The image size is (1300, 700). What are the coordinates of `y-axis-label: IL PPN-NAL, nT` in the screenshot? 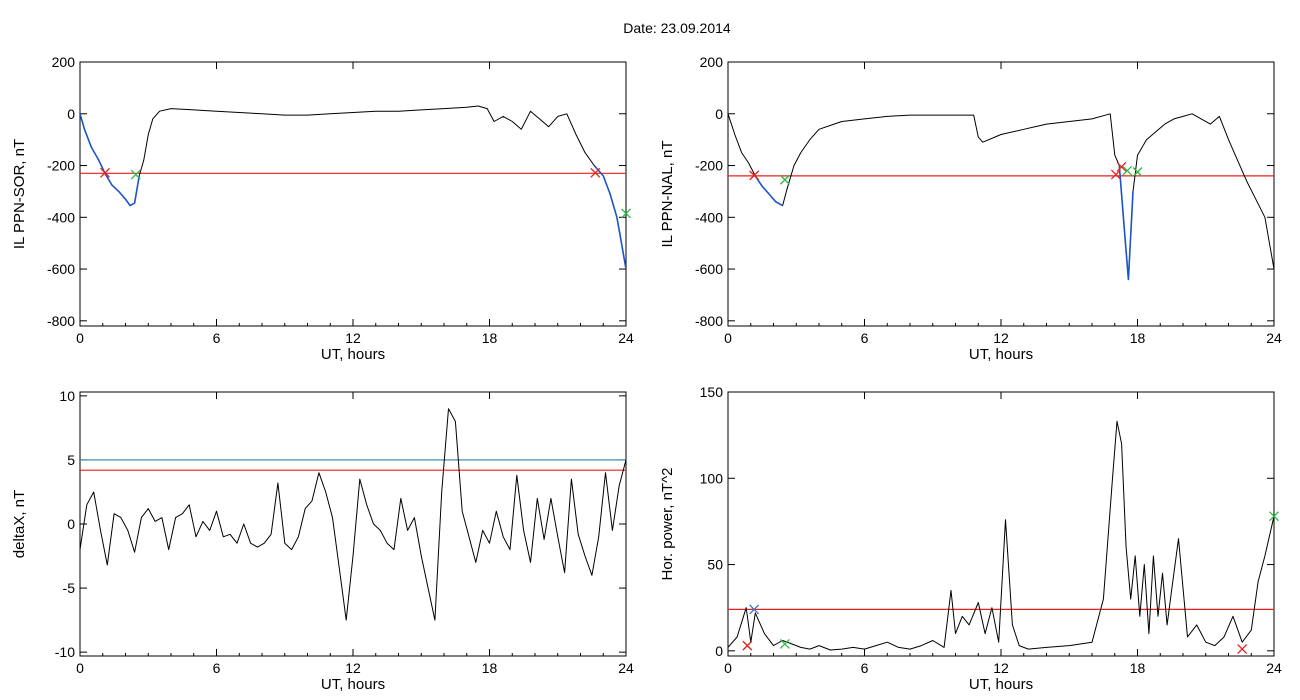 It's located at (667, 194).